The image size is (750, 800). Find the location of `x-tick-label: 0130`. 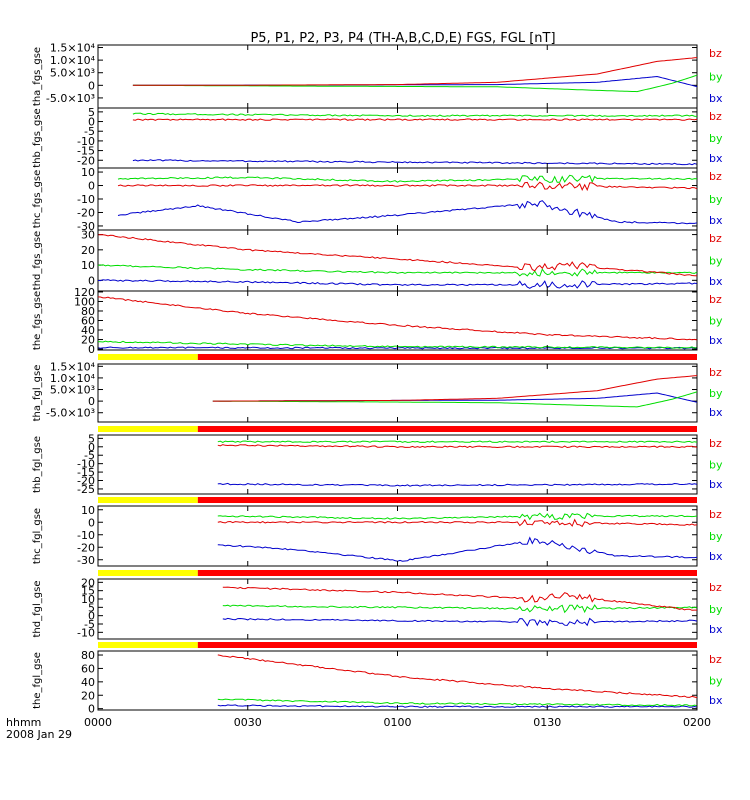

x-tick-label: 0130 is located at coordinates (547, 722).